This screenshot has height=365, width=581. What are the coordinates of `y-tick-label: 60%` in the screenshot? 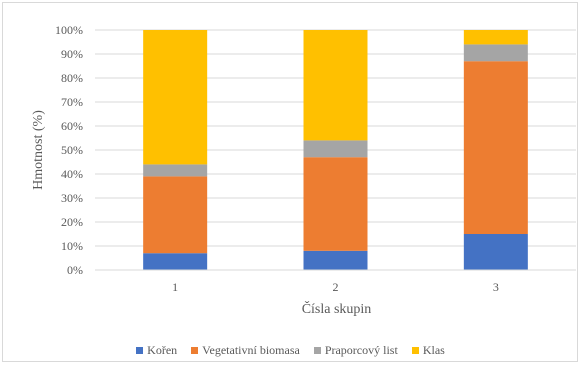 It's located at (72, 126).